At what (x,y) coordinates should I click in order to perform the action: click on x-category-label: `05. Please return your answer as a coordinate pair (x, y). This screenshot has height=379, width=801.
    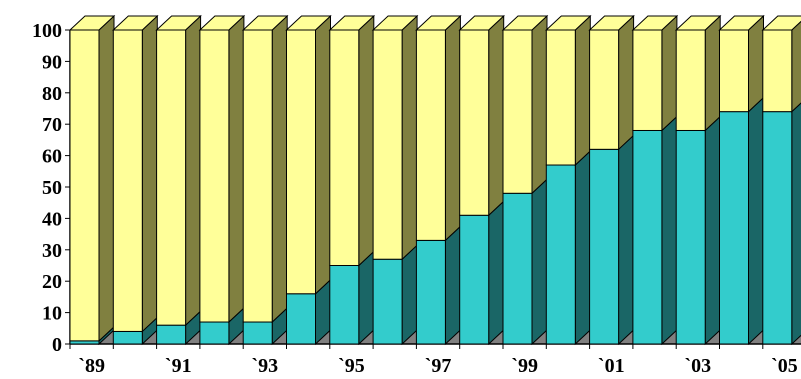
    Looking at the image, I should click on (784, 366).